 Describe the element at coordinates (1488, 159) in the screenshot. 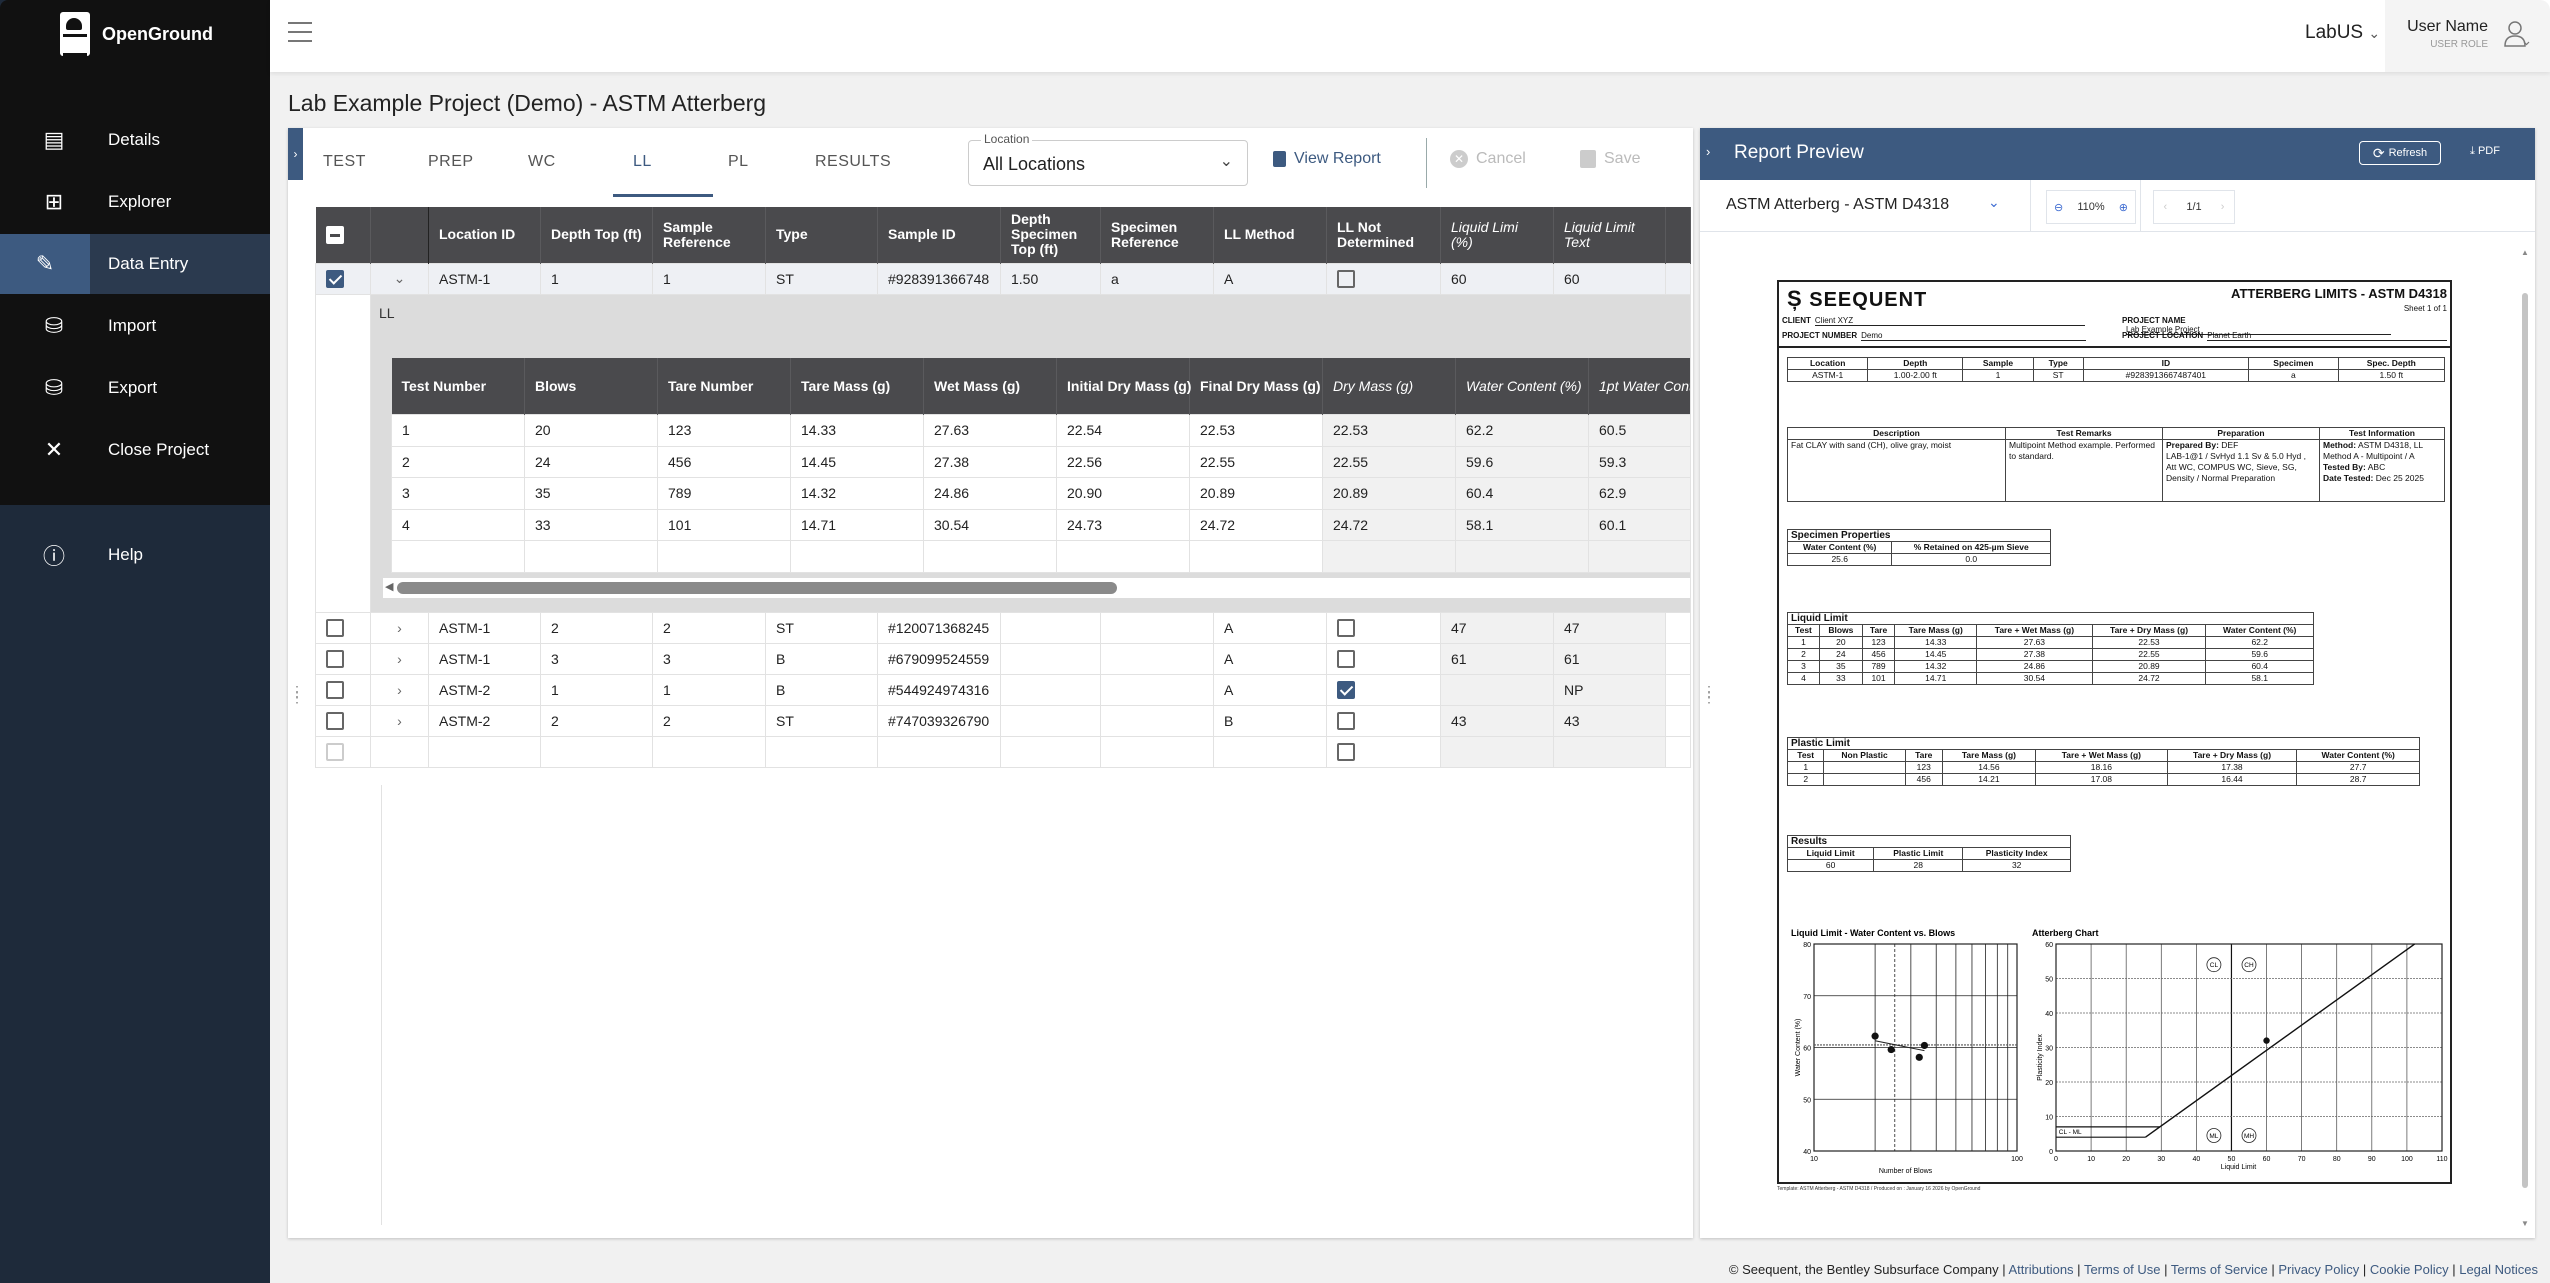

I see `cancel-button: ✕ Cancel` at that location.